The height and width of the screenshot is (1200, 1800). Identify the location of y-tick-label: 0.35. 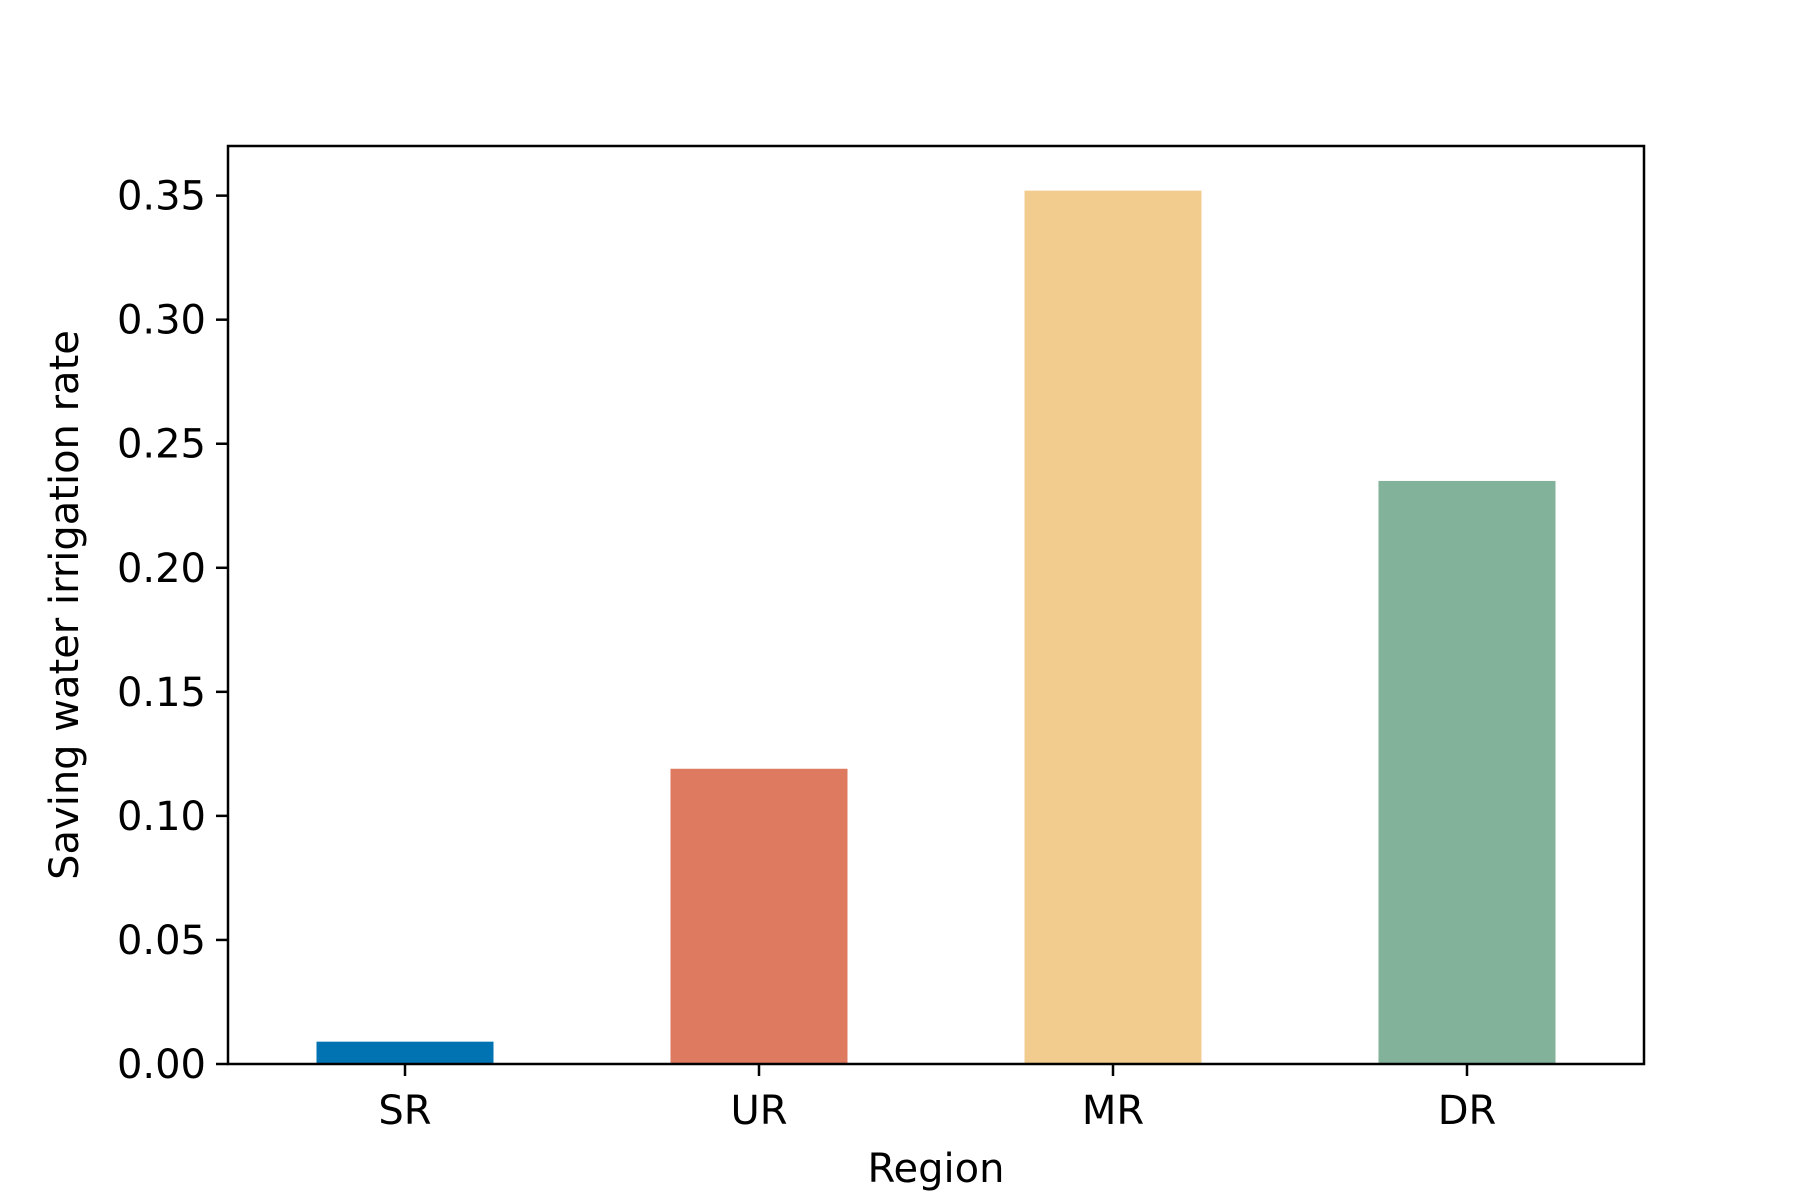
(161, 197).